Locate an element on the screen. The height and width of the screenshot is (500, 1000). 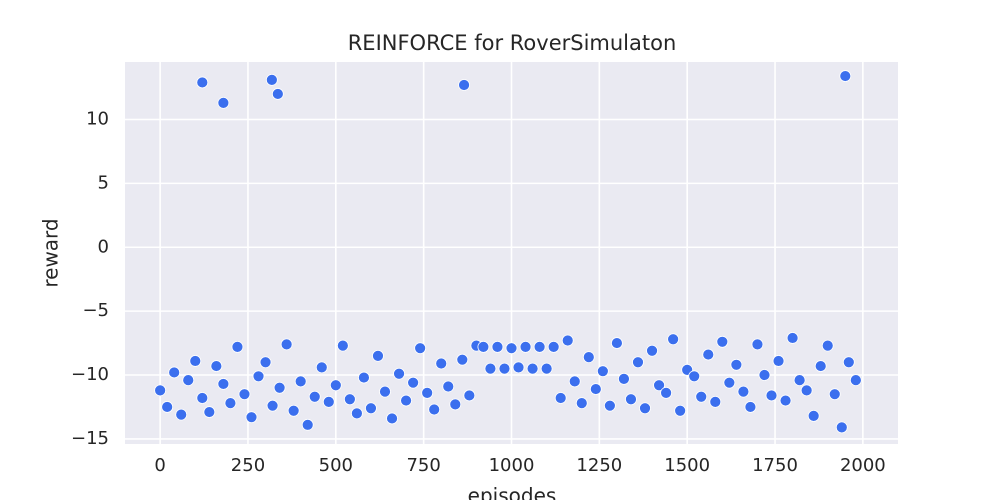
x-axis-label: episodes is located at coordinates (512, 492).